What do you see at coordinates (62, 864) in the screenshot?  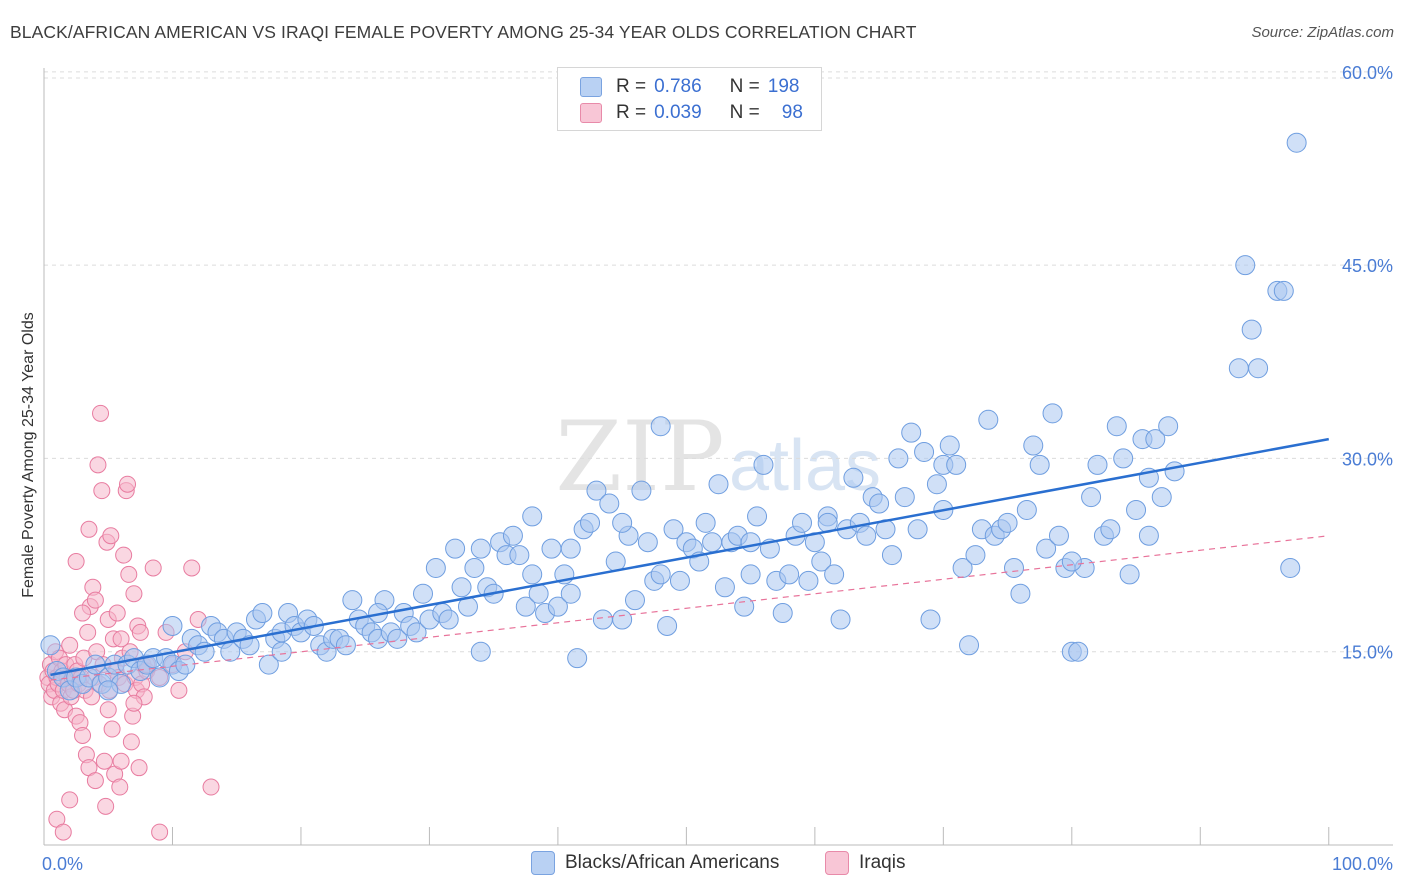 I see `x-tick-label: 0.0%` at bounding box center [62, 864].